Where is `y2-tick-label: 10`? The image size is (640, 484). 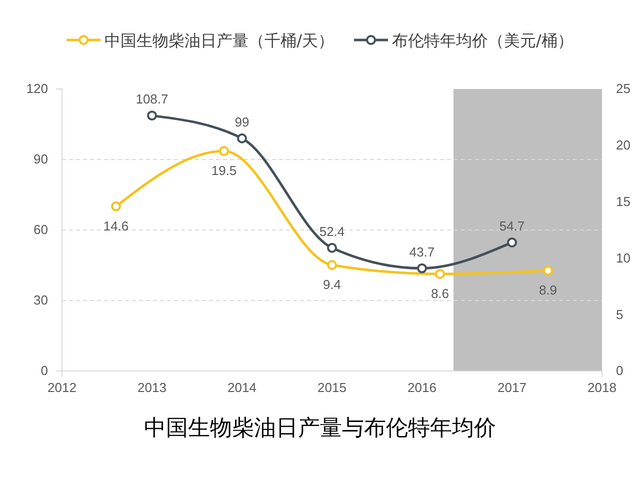
y2-tick-label: 10 is located at coordinates (623, 258).